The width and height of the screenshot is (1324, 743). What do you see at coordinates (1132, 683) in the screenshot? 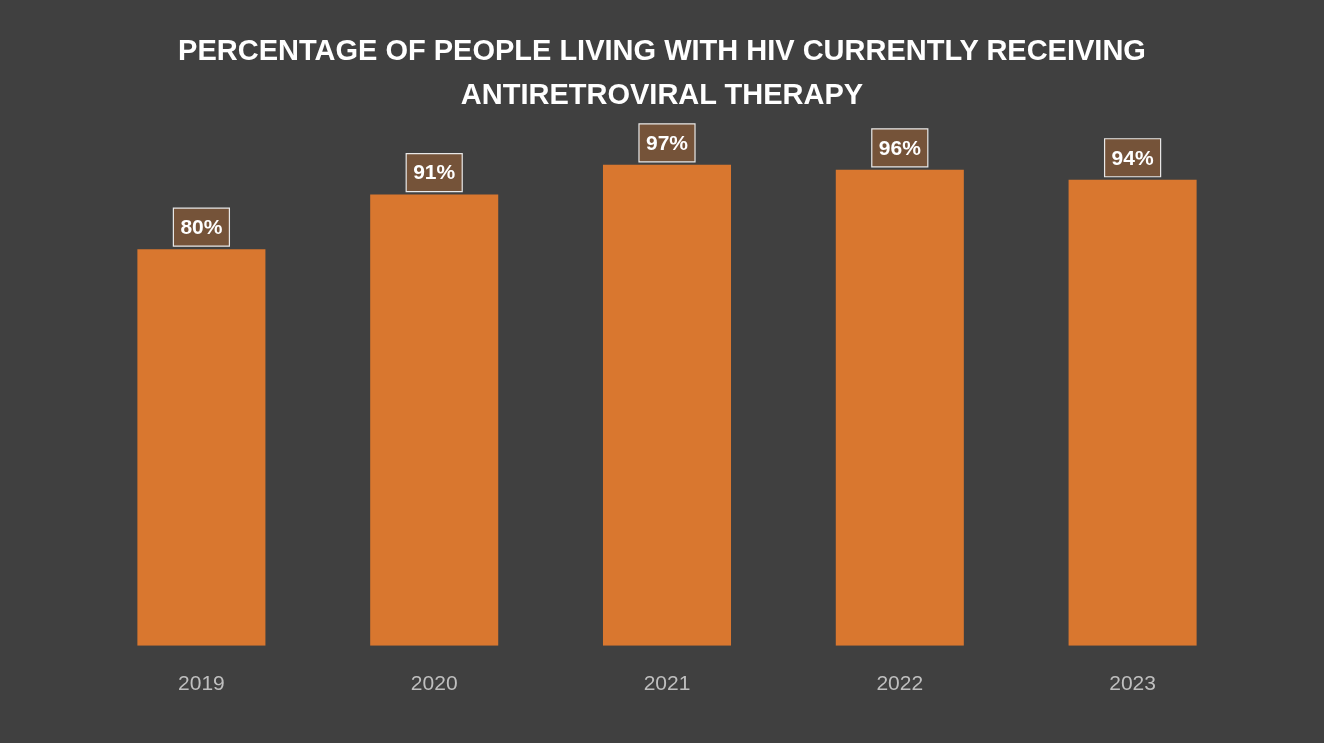
I see `x-tick-label: 2023` at bounding box center [1132, 683].